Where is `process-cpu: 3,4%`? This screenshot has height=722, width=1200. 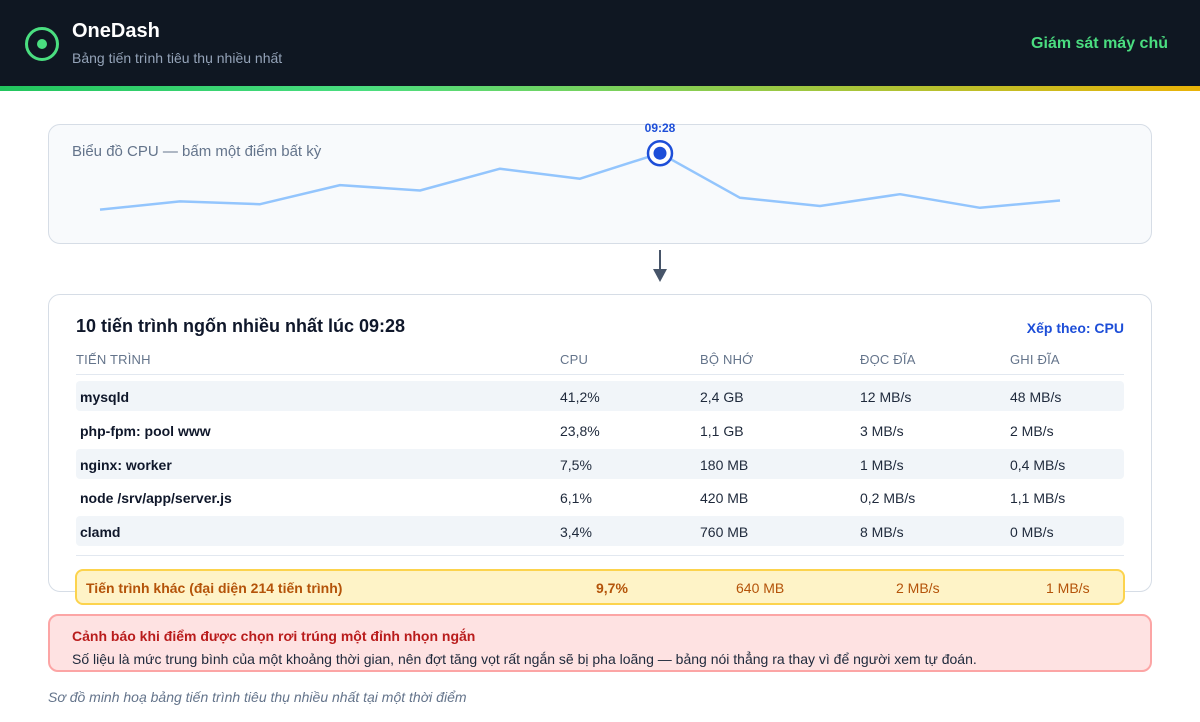 process-cpu: 3,4% is located at coordinates (576, 532).